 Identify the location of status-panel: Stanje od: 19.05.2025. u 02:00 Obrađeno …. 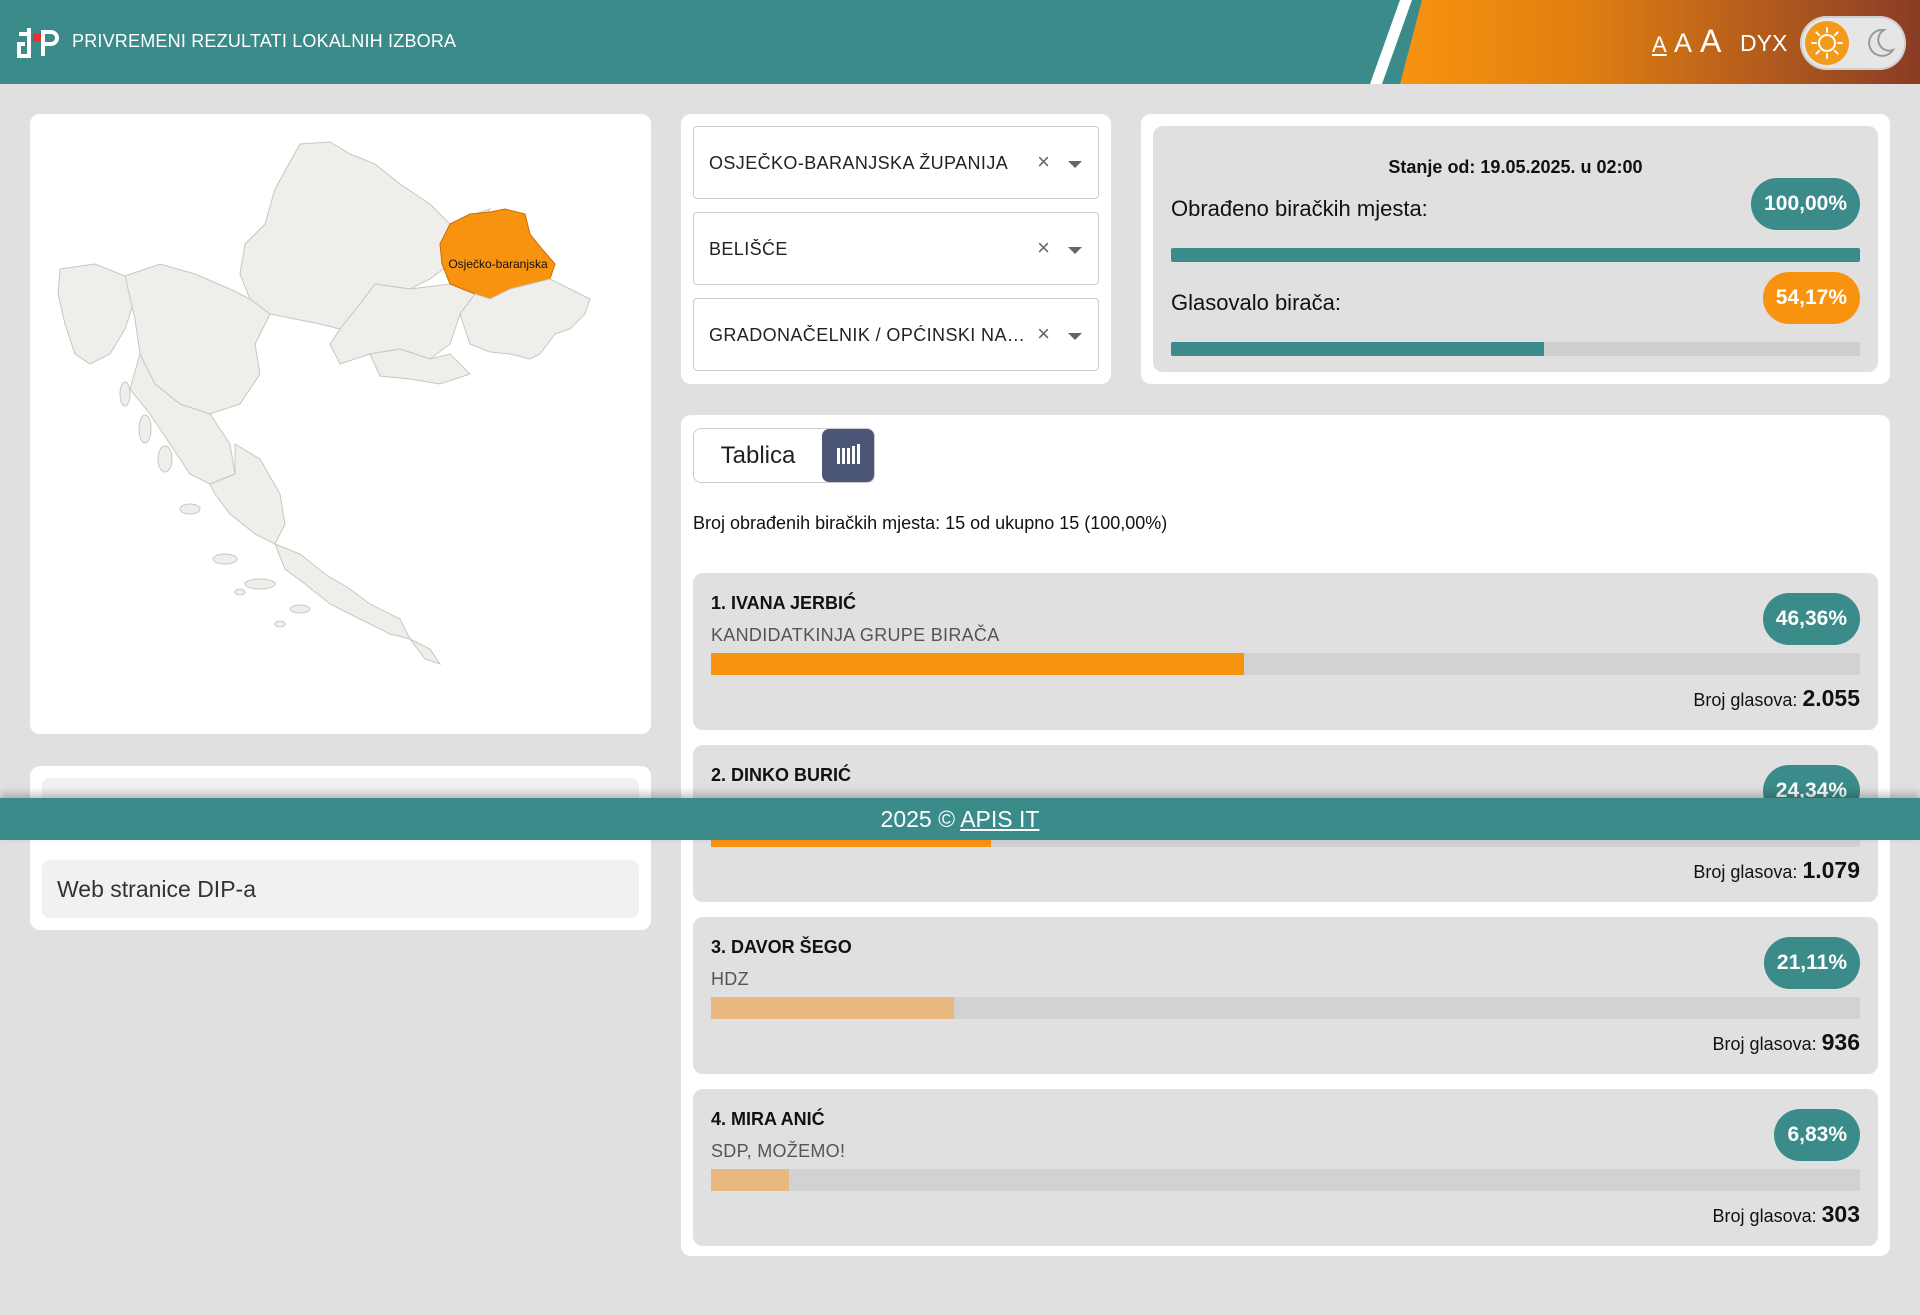
(1515, 249).